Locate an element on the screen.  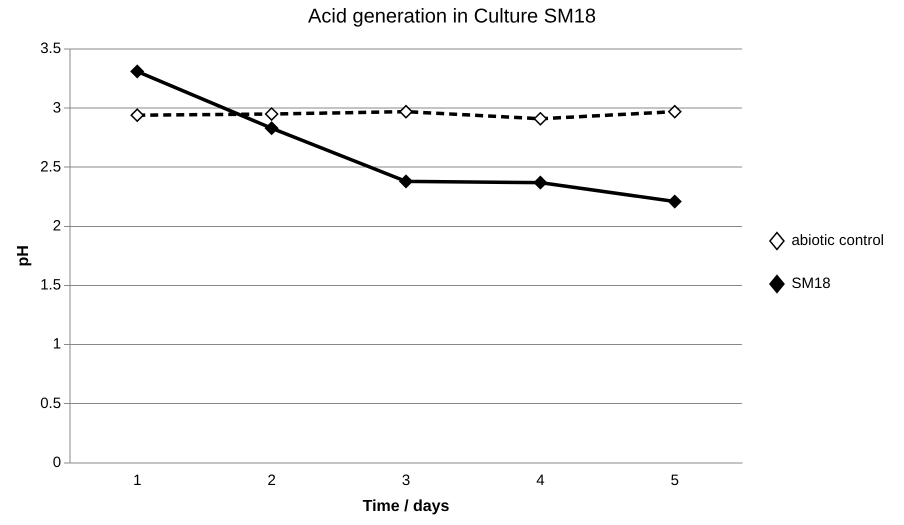
legend-label: abiotic control is located at coordinates (837, 241).